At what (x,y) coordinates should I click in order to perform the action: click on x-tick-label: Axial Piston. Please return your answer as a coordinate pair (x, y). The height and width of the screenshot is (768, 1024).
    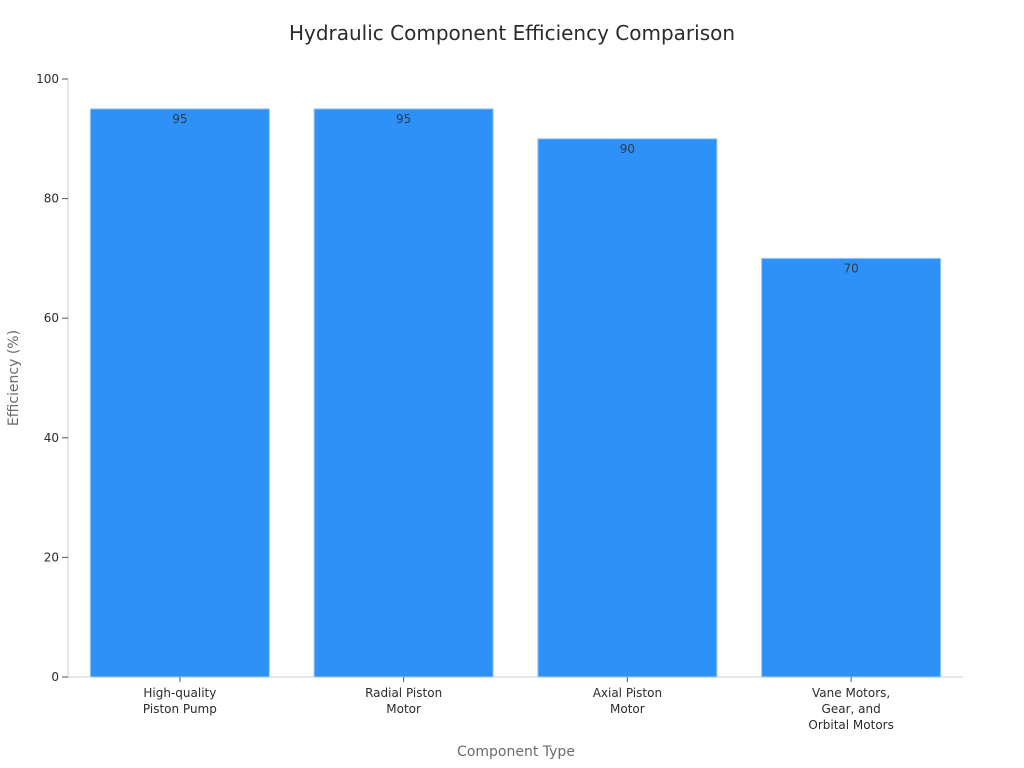
    Looking at the image, I should click on (627, 693).